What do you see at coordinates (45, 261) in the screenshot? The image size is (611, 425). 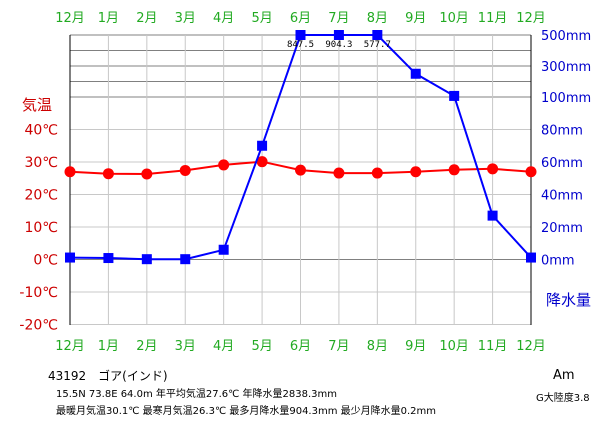 I see `temperature-tick-label: 0℃` at bounding box center [45, 261].